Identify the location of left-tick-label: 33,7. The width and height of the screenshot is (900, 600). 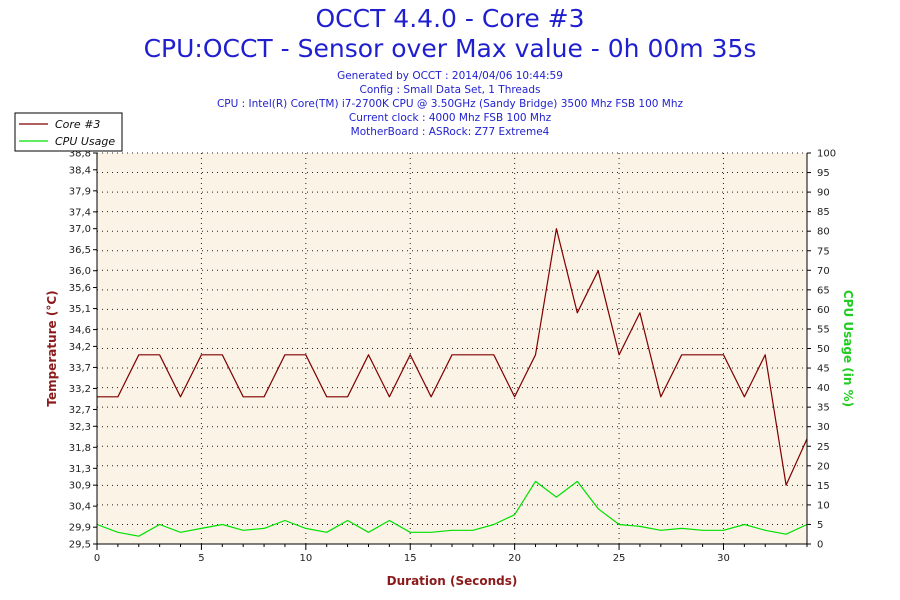
(80, 368).